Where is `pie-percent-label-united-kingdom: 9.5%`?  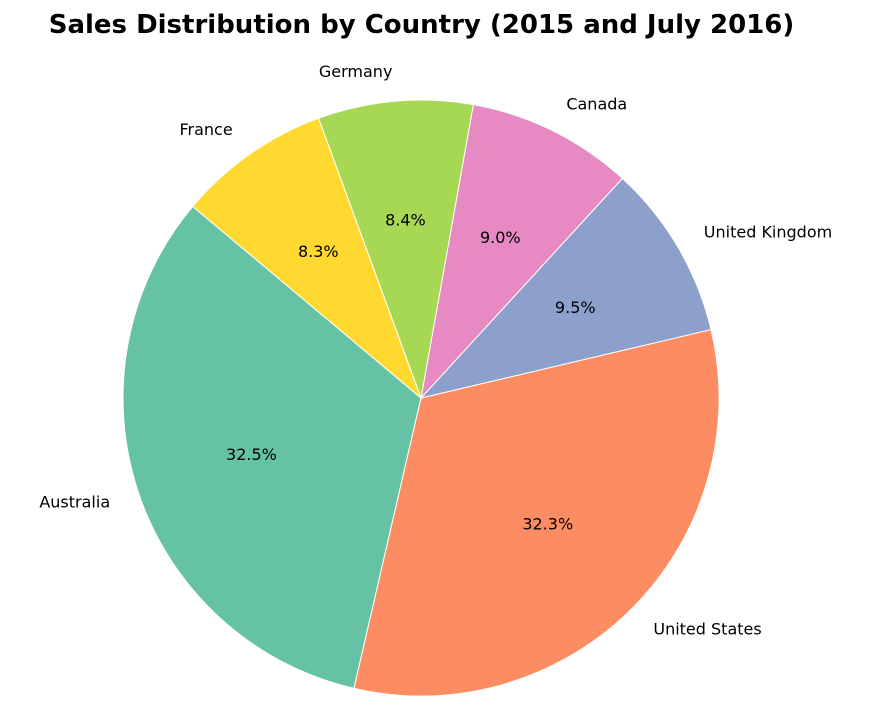
pie-percent-label-united-kingdom: 9.5% is located at coordinates (575, 307).